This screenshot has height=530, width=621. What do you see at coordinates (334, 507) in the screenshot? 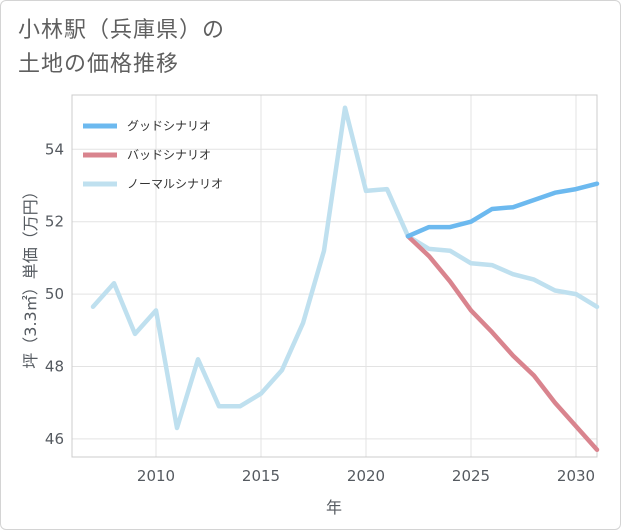
I see `x-axis-title: 年` at bounding box center [334, 507].